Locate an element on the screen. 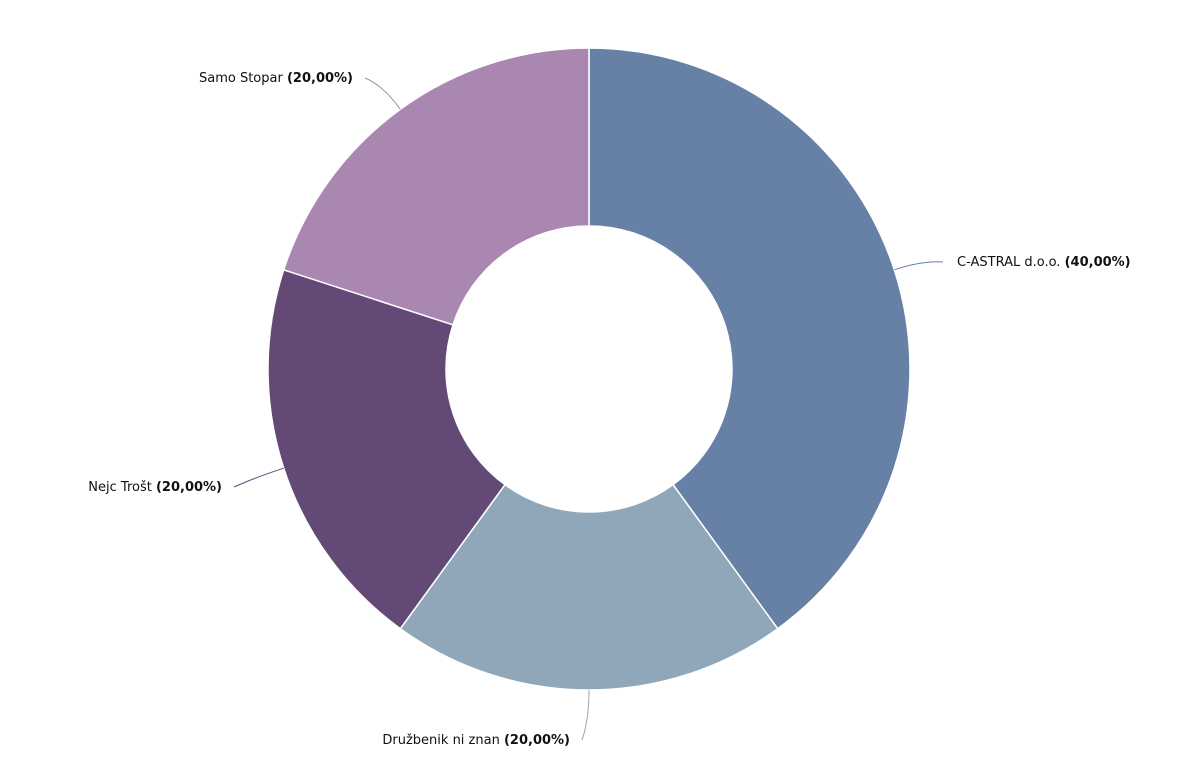 The width and height of the screenshot is (1200, 768). slice-label: C-ASTRAL d.o.o. (40,00%) is located at coordinates (1044, 262).